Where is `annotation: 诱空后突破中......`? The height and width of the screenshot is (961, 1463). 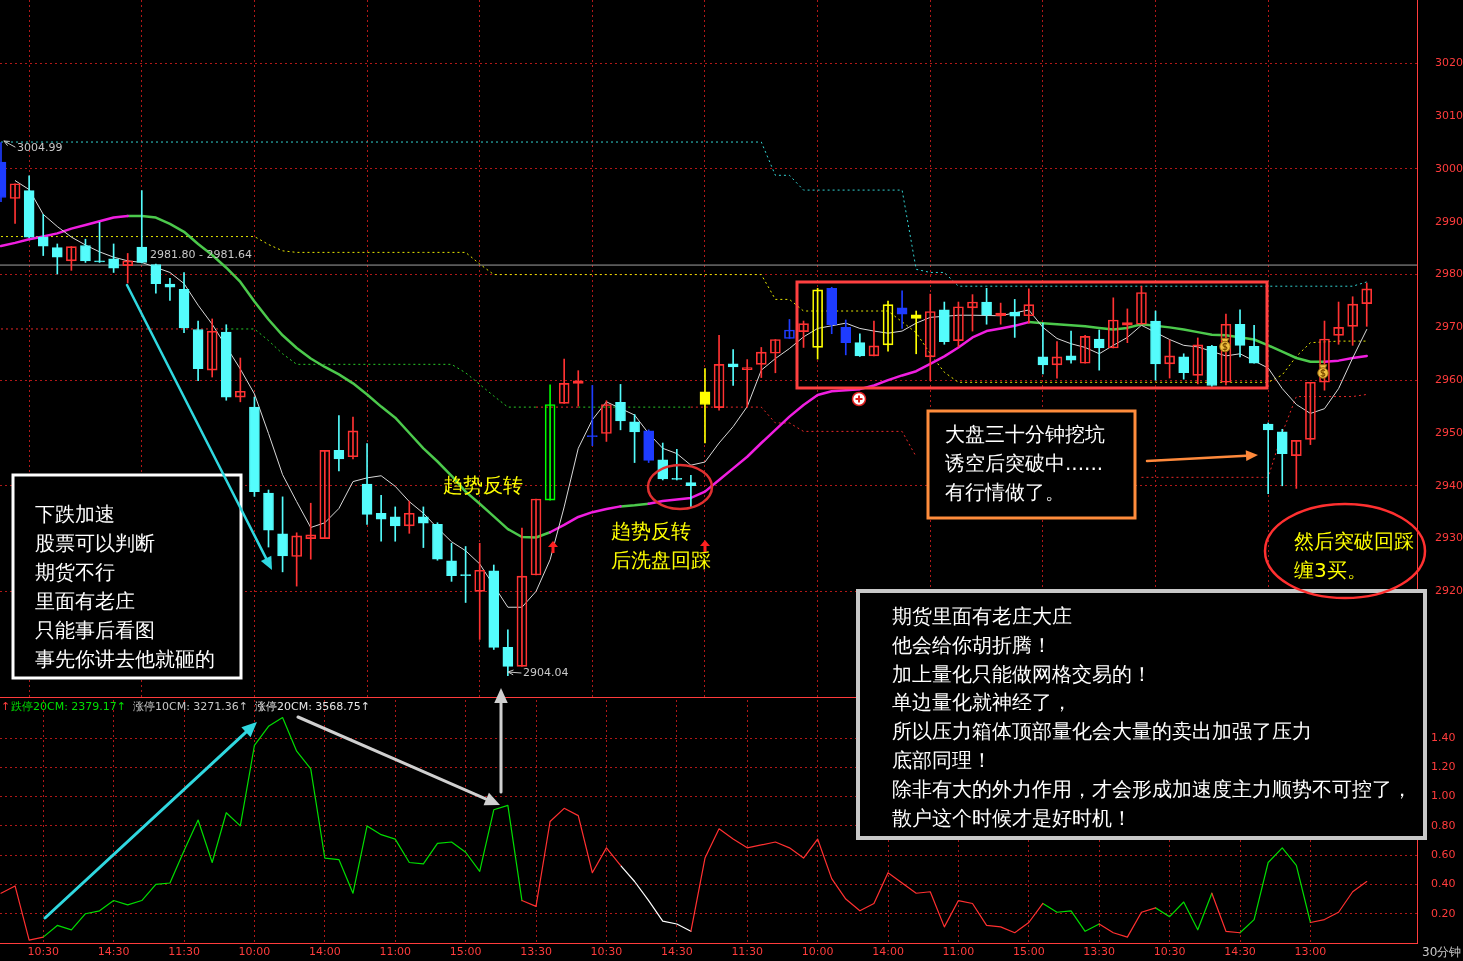
annotation: 诱空后突破中...... is located at coordinates (1024, 463).